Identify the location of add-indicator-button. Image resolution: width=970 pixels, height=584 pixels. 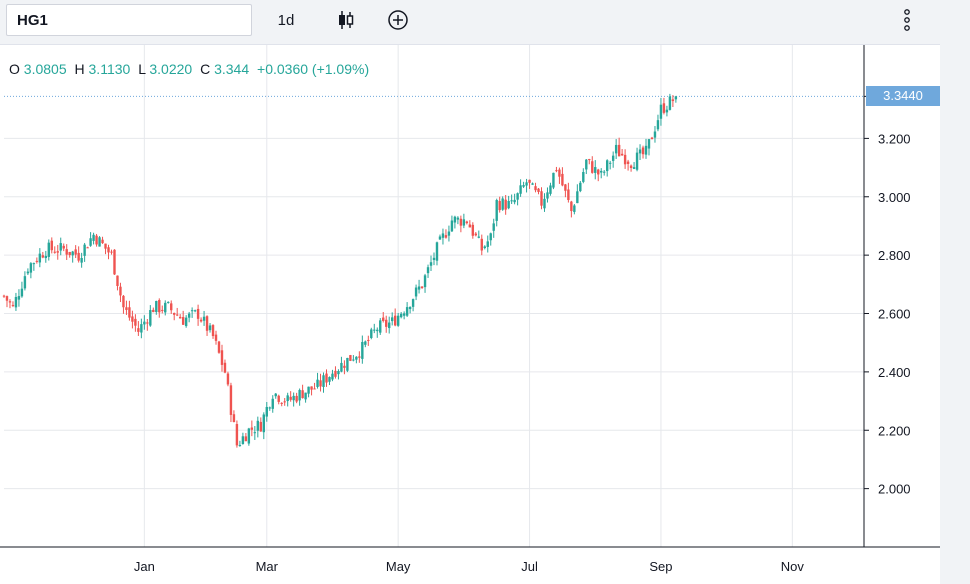
(398, 20).